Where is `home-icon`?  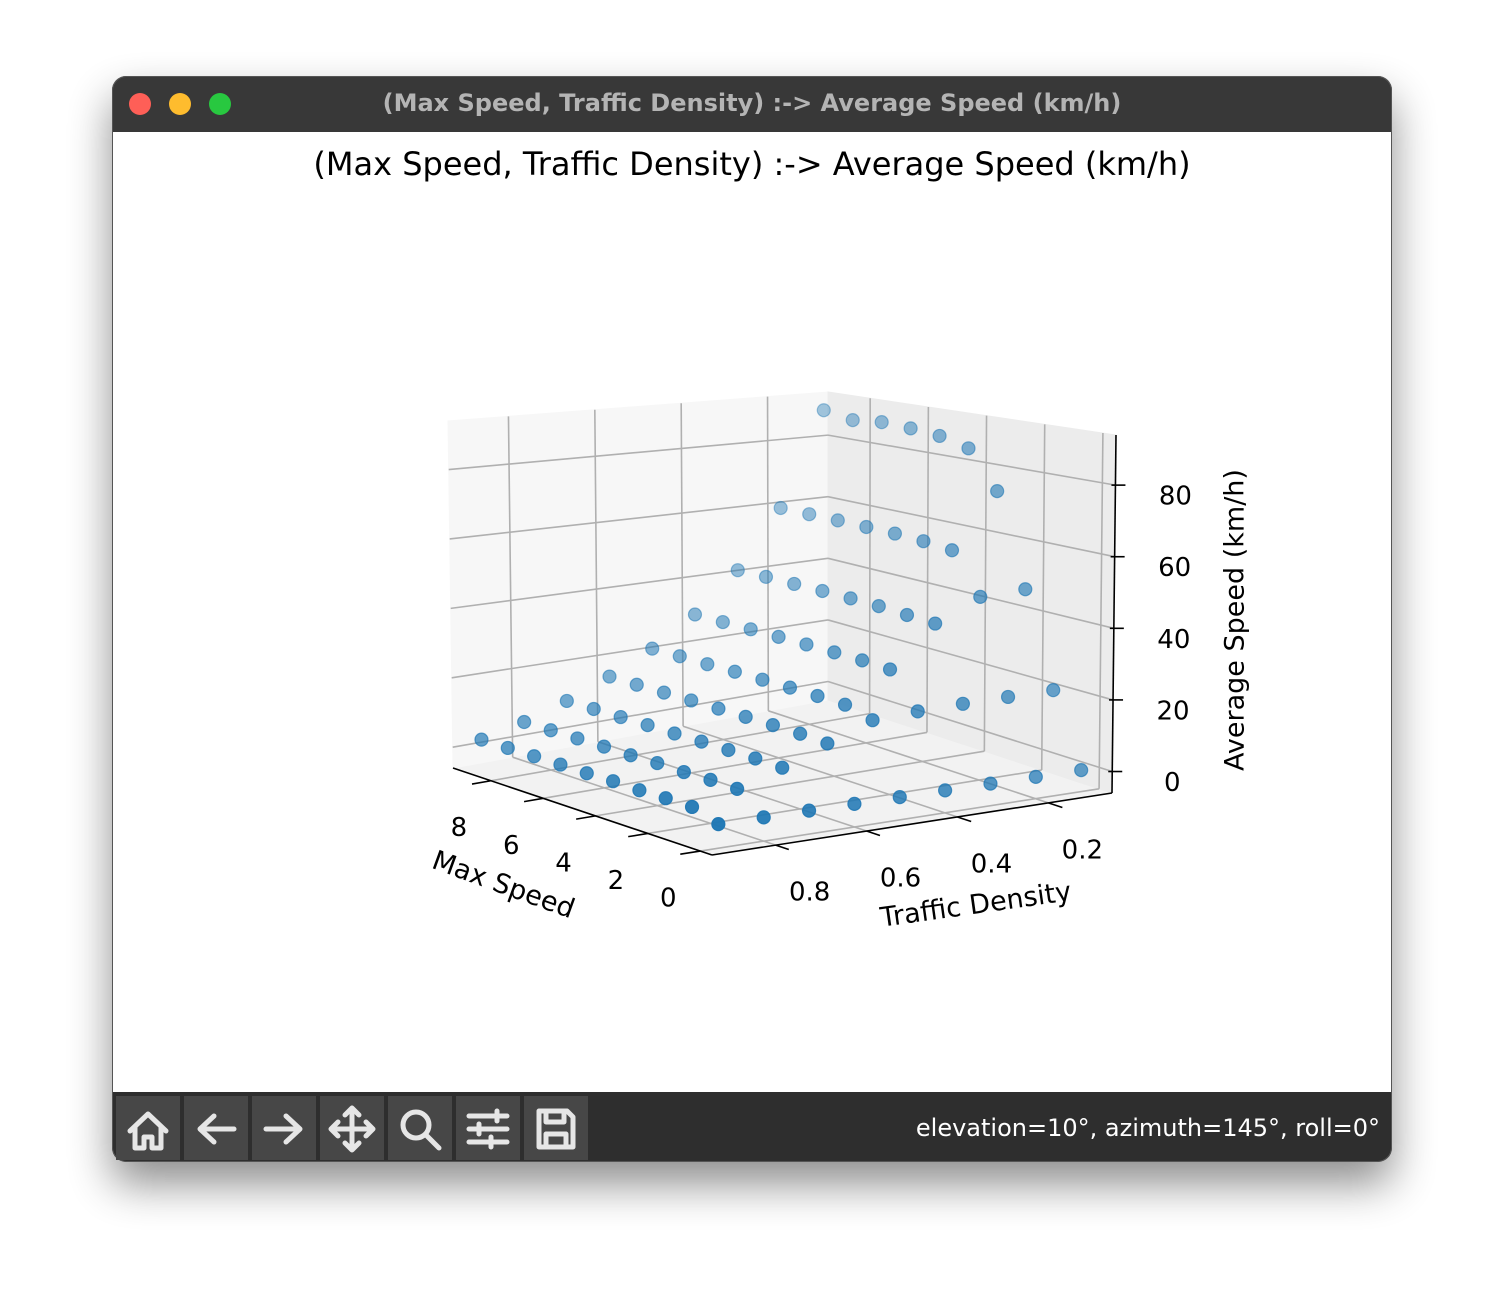 home-icon is located at coordinates (148, 1131).